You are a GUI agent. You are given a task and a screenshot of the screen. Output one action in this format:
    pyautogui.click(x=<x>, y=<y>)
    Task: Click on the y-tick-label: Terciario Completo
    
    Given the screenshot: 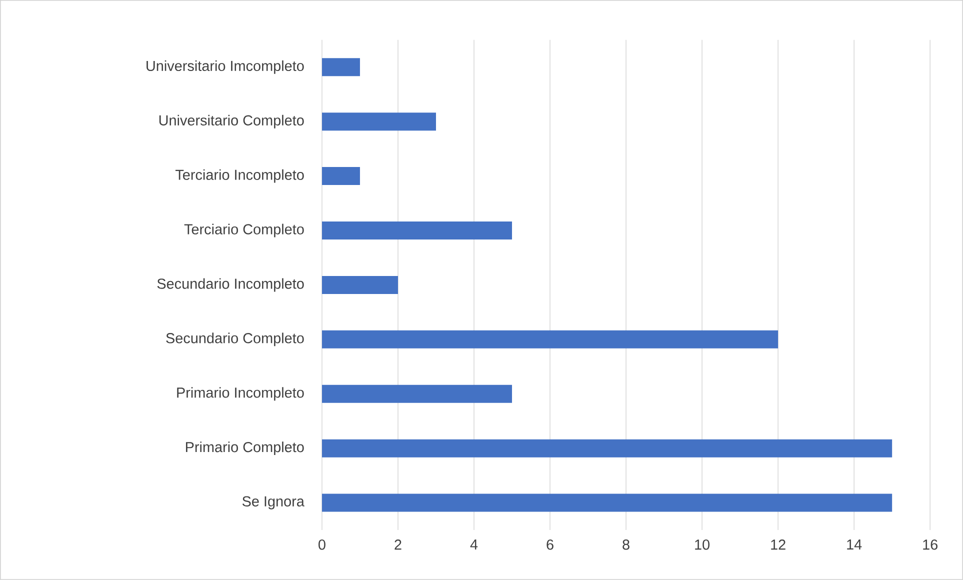 What is the action you would take?
    pyautogui.click(x=244, y=231)
    